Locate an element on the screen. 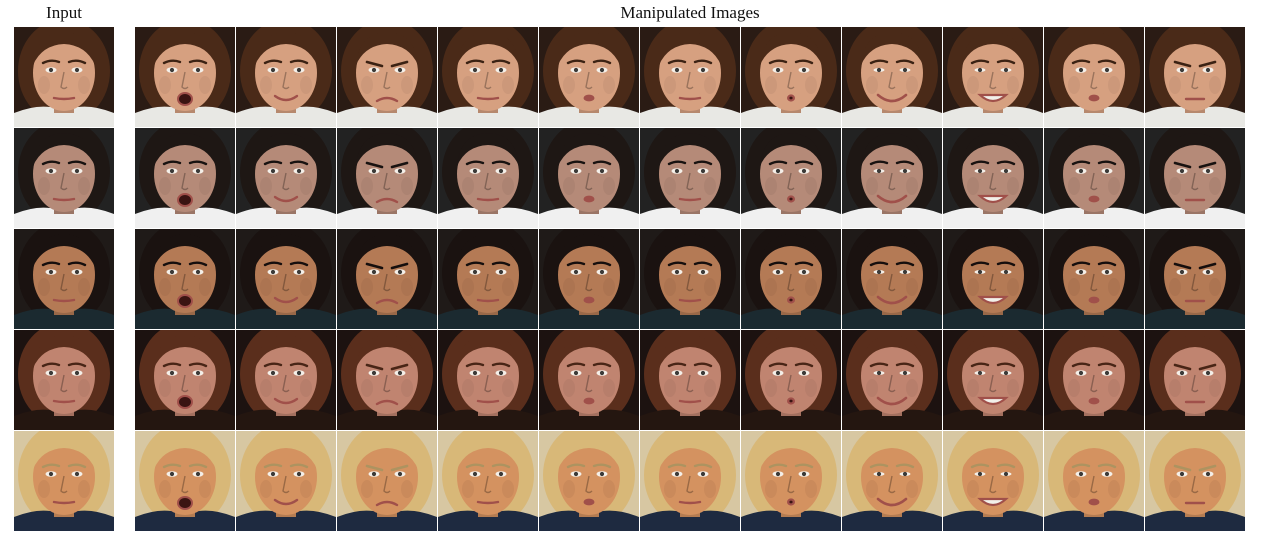  input-row-dark-haired-woman is located at coordinates (64, 178).